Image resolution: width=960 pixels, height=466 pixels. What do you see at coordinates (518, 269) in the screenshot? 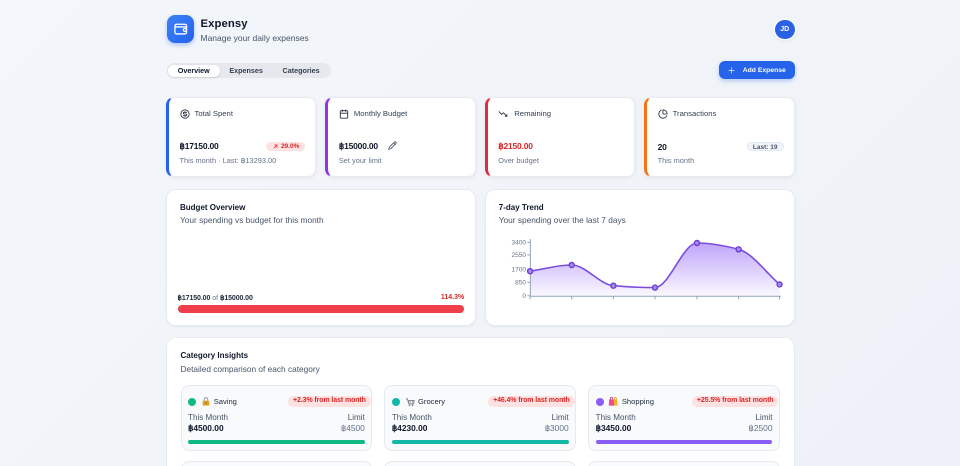
I see `svg-text: 1700` at bounding box center [518, 269].